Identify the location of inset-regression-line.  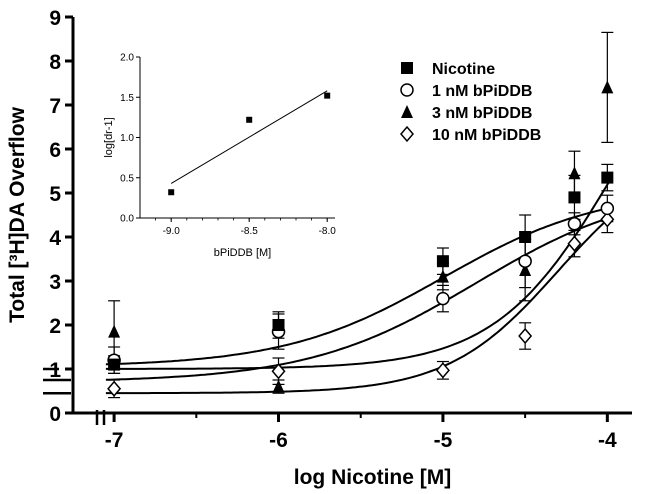
(249, 137).